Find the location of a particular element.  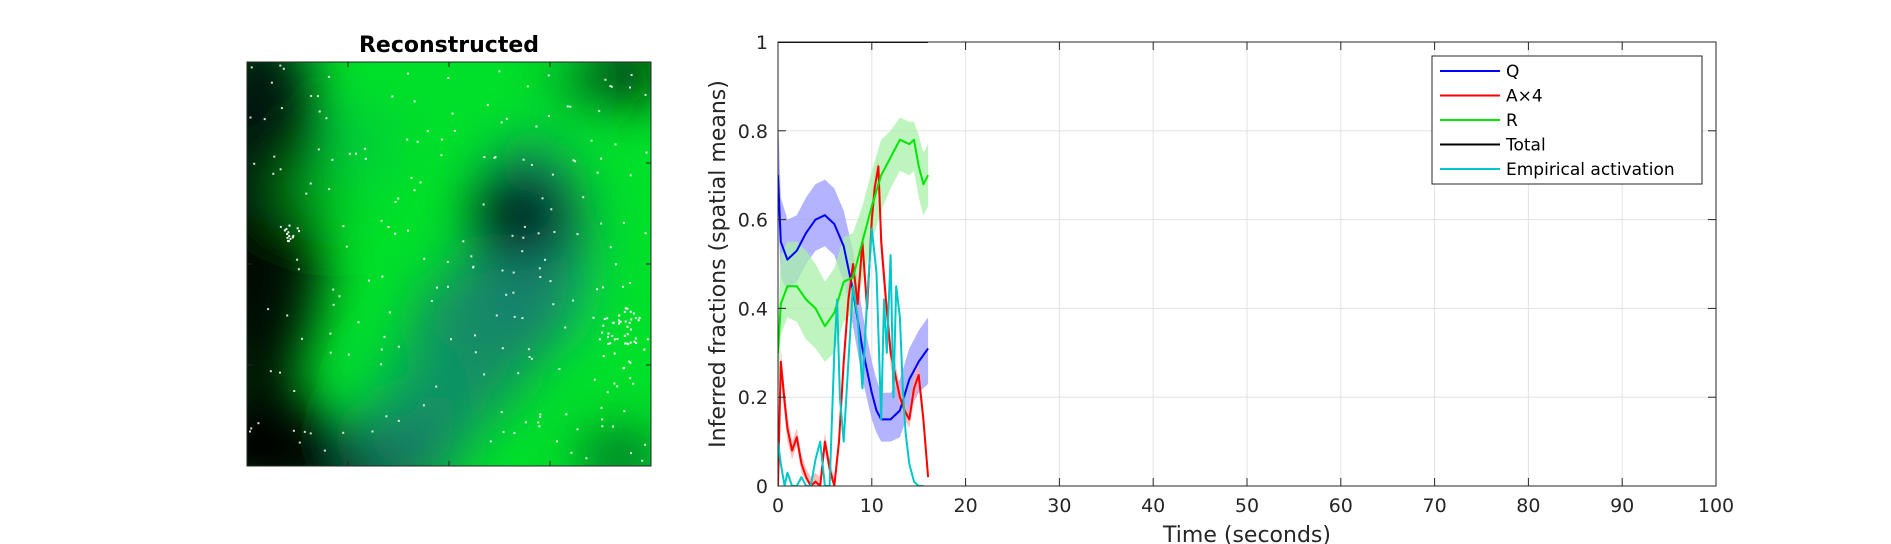

series-lines is located at coordinates (854, 264).